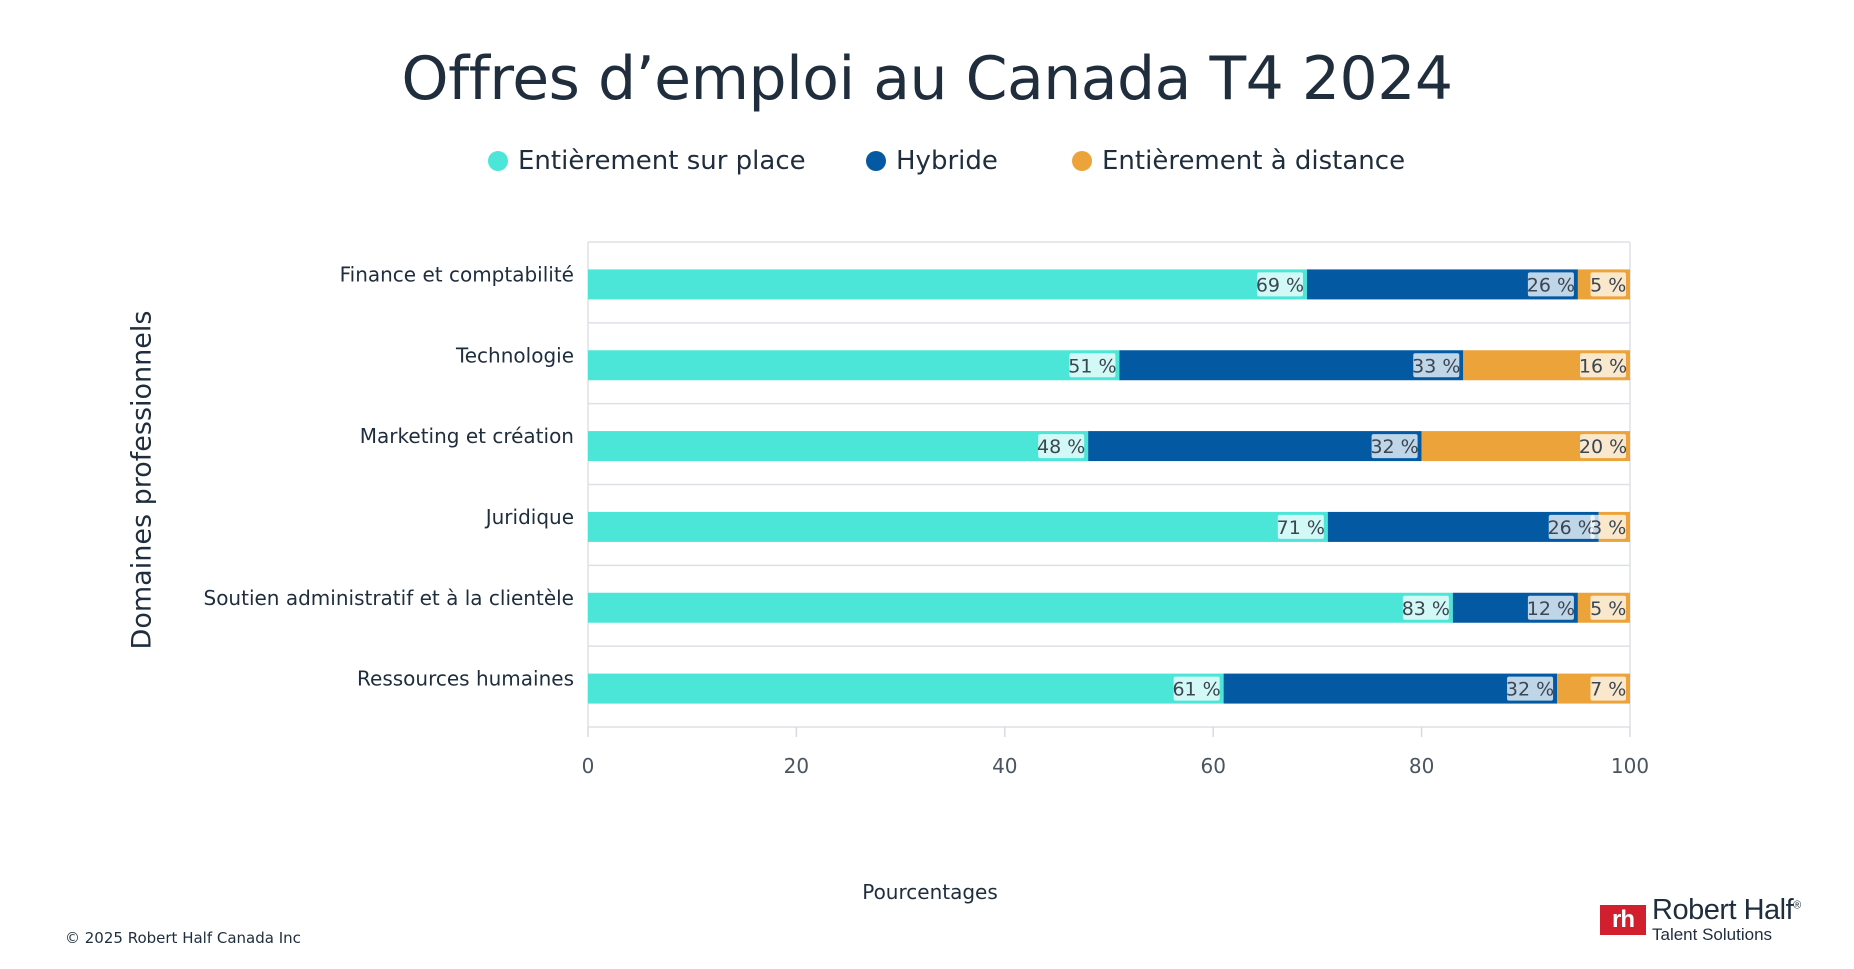 This screenshot has width=1854, height=969. I want to click on category-label: Technologie, so click(514, 355).